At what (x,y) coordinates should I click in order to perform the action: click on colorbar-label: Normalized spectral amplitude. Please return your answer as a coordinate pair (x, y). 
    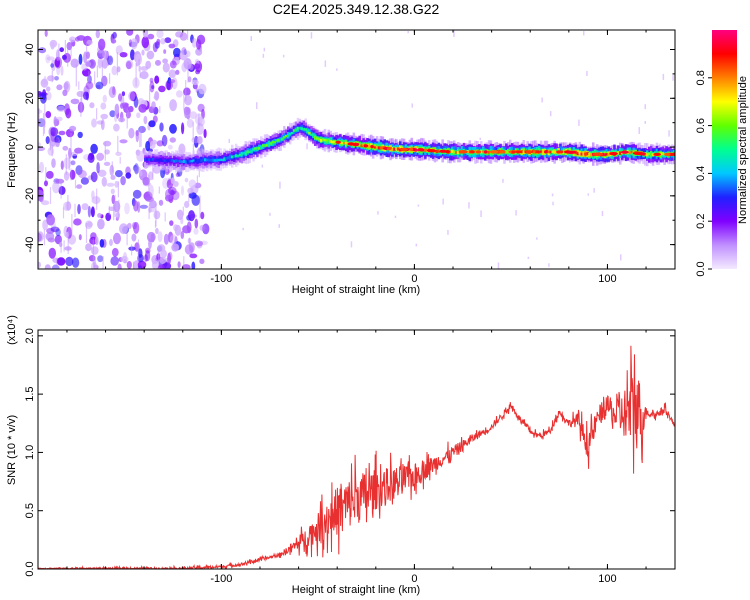
    Looking at the image, I should click on (743, 150).